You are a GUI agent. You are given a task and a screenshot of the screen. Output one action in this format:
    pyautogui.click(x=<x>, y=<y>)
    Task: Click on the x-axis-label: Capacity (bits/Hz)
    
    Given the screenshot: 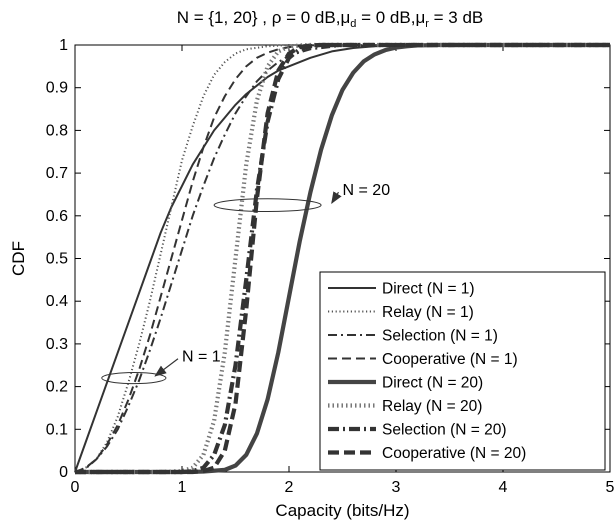 What is the action you would take?
    pyautogui.click(x=342, y=510)
    